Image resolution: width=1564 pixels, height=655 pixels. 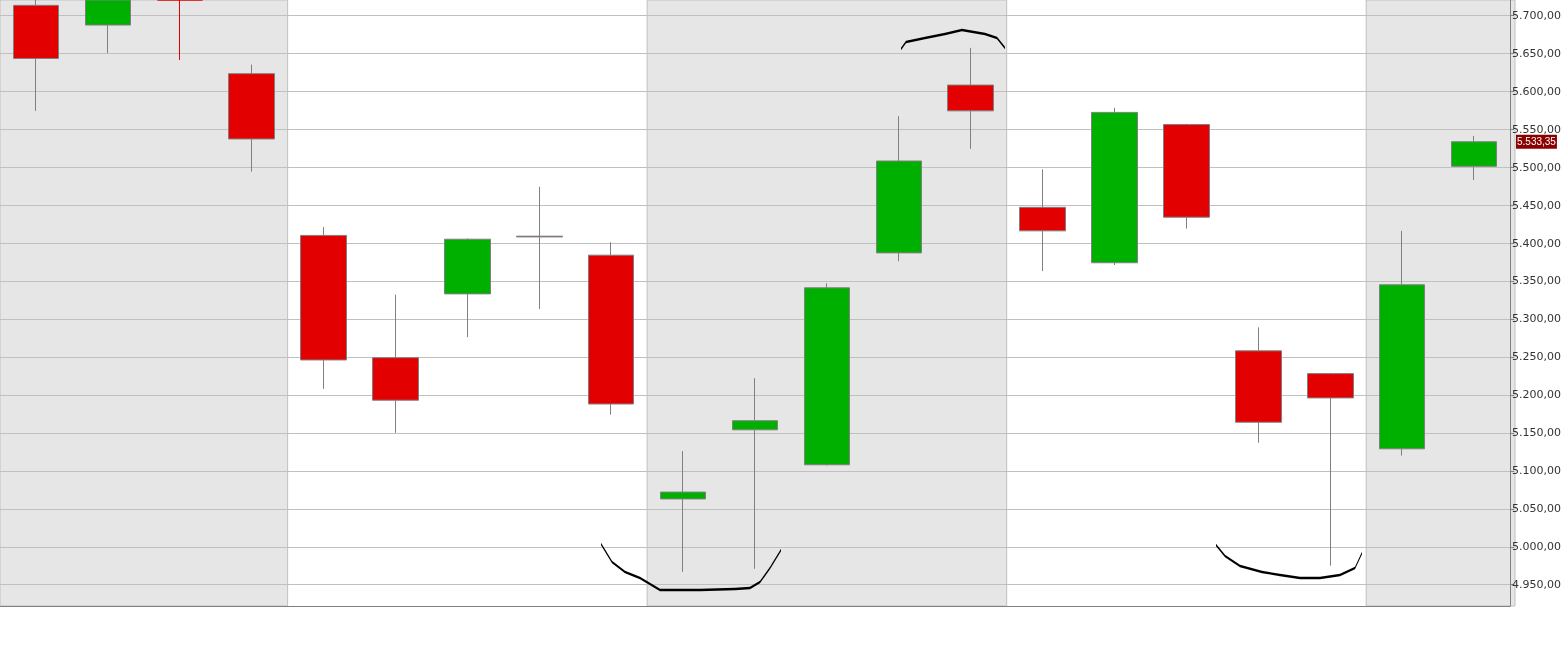 What do you see at coordinates (1536, 395) in the screenshot?
I see `y-tick-label: 5.200,00` at bounding box center [1536, 395].